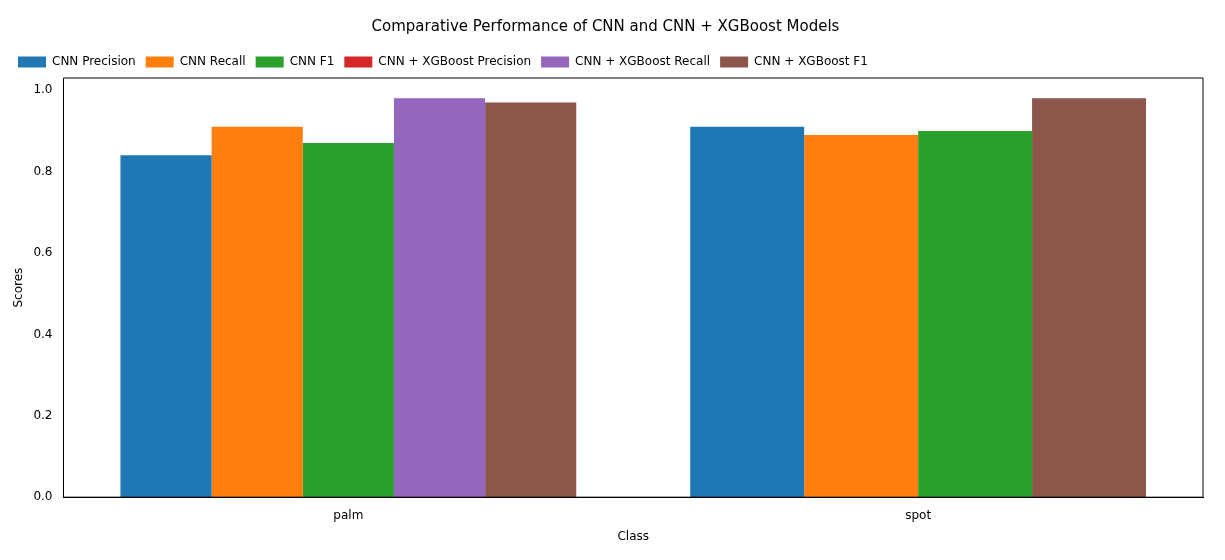  I want to click on y-tick-label: 0.4, so click(43, 333).